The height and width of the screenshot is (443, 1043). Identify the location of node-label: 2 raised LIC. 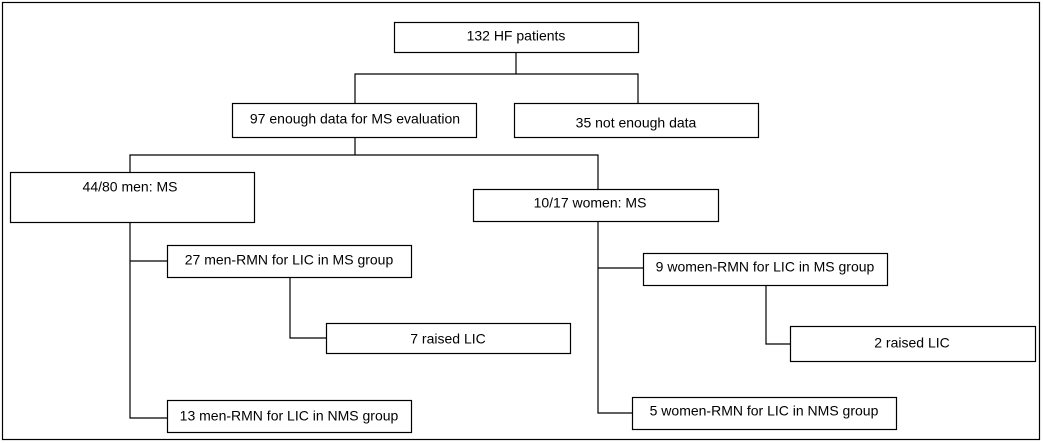
(911, 343).